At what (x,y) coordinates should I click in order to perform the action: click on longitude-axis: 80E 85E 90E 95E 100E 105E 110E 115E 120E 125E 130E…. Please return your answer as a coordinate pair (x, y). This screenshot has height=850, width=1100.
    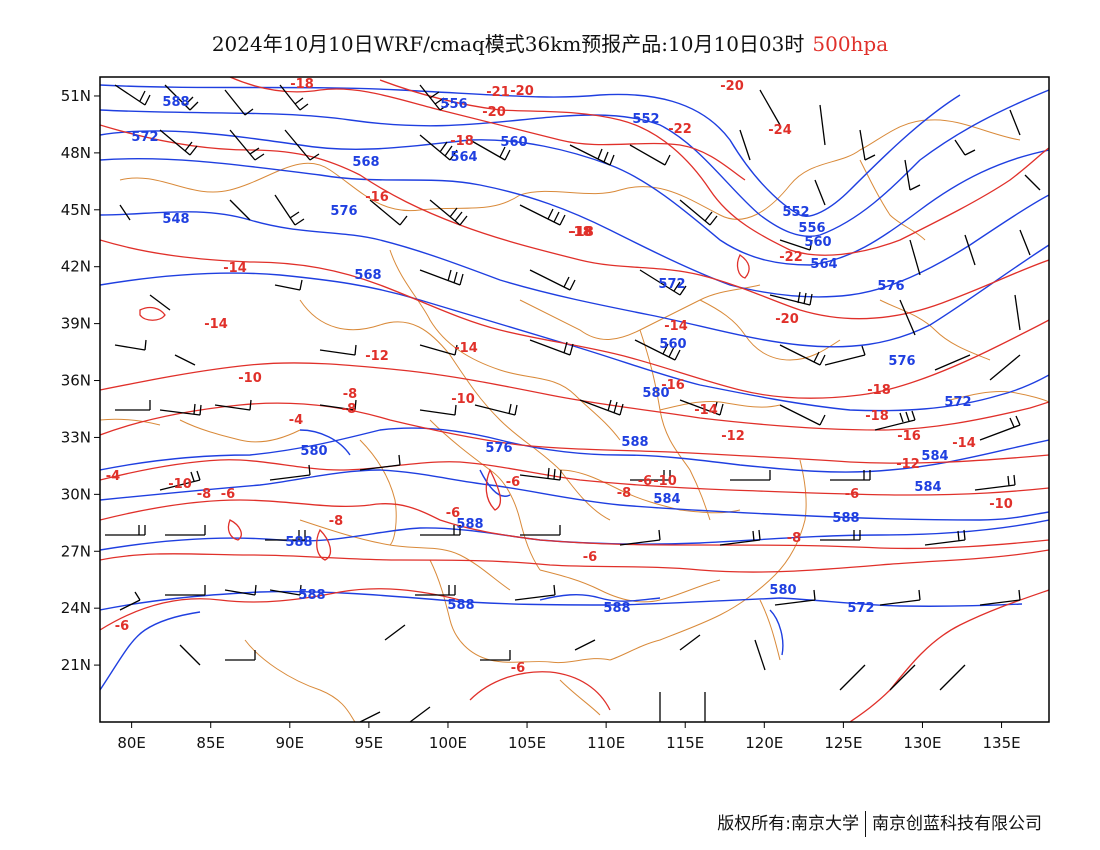
    Looking at the image, I should click on (569, 737).